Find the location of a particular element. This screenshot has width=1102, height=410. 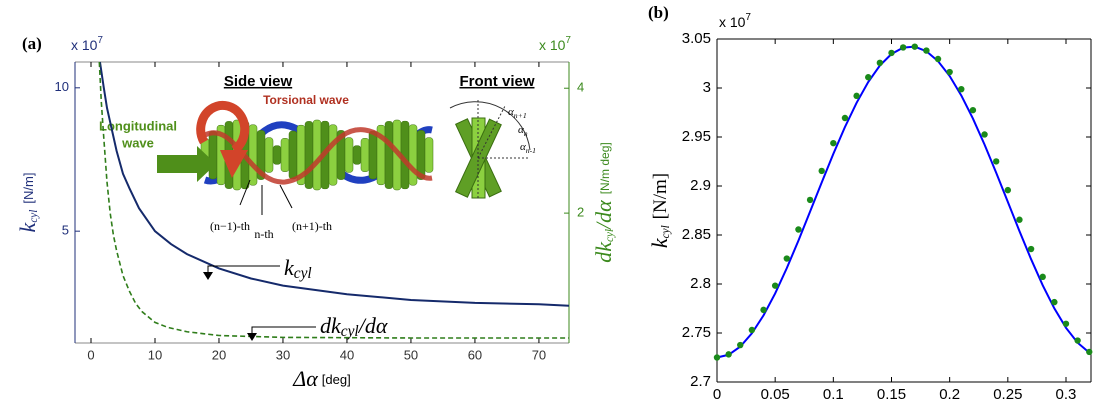

text-part: [N/m] is located at coordinates (28, 188).